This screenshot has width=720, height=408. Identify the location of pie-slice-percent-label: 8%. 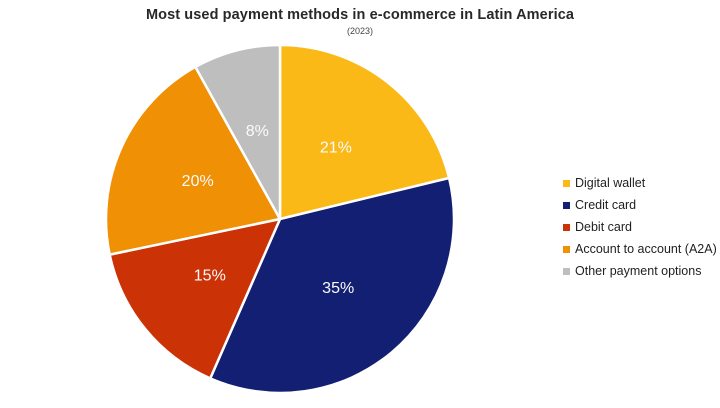
(257, 131).